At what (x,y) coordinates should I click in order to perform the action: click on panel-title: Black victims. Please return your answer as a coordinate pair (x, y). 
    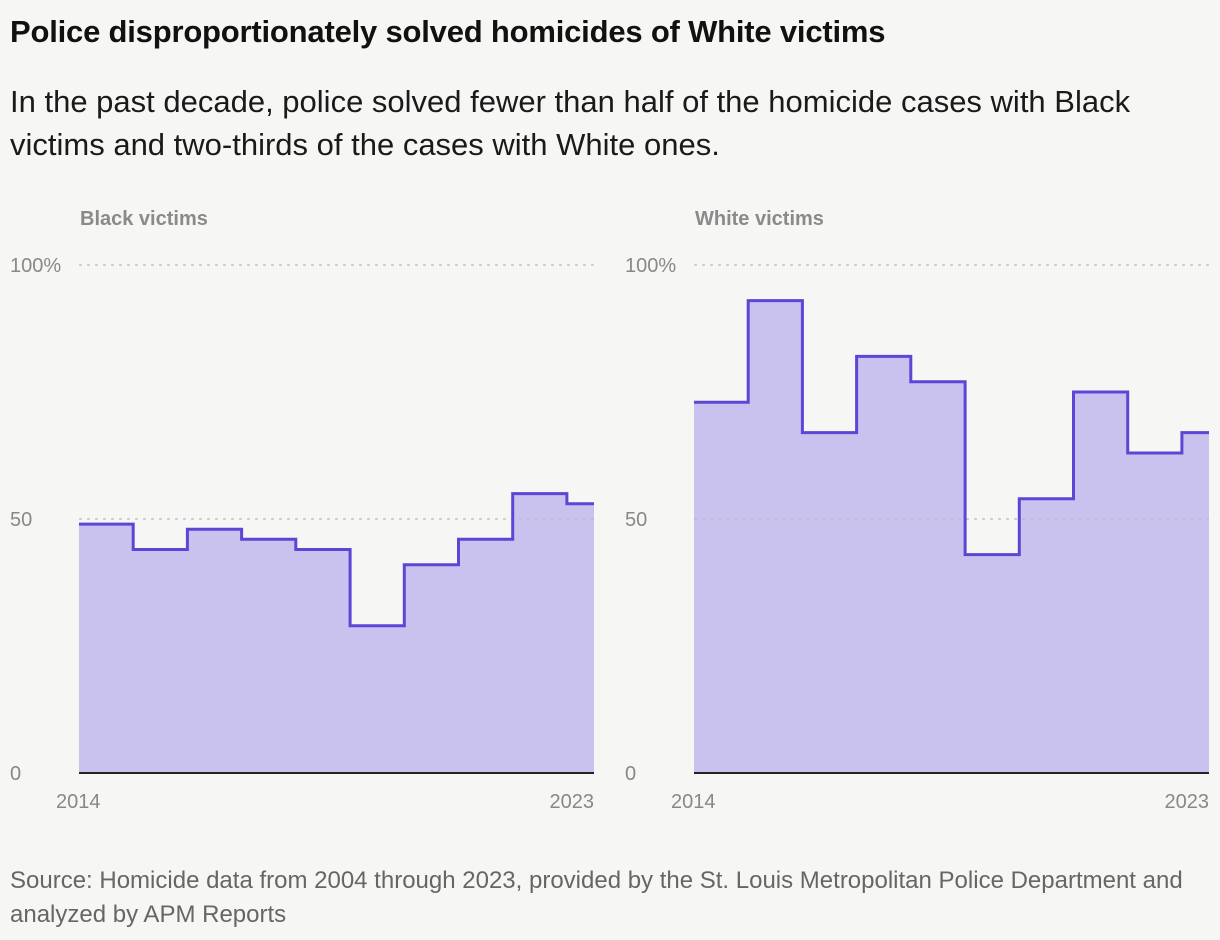
    Looking at the image, I should click on (144, 219).